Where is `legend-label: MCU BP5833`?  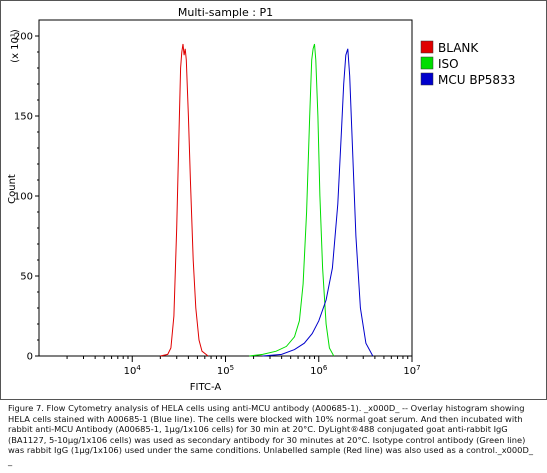 legend-label: MCU BP5833 is located at coordinates (476, 80).